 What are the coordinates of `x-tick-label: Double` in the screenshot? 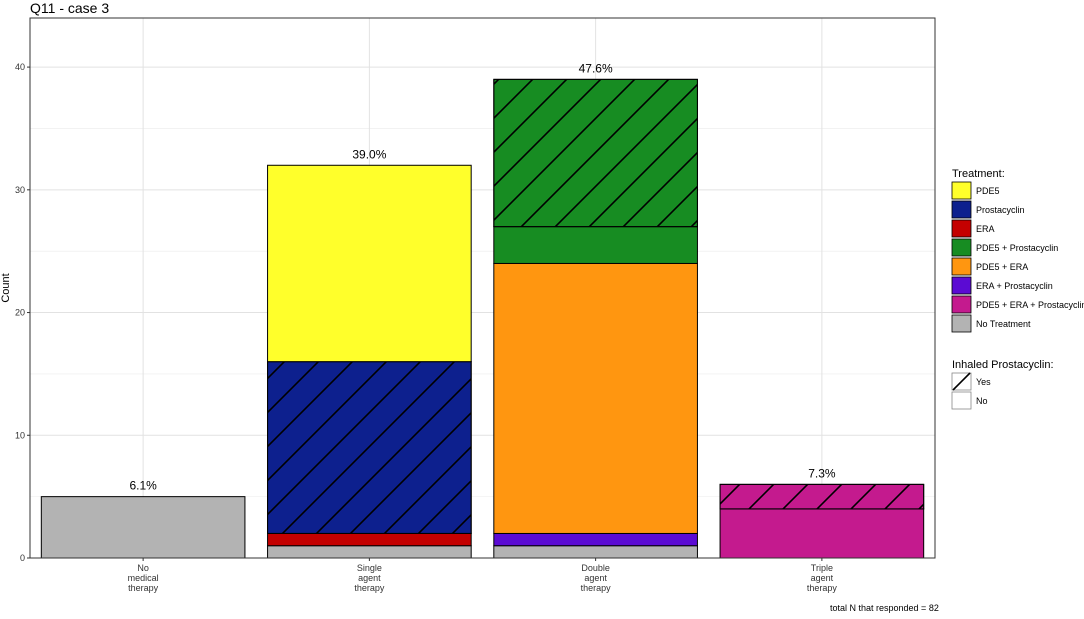 It's located at (595, 568).